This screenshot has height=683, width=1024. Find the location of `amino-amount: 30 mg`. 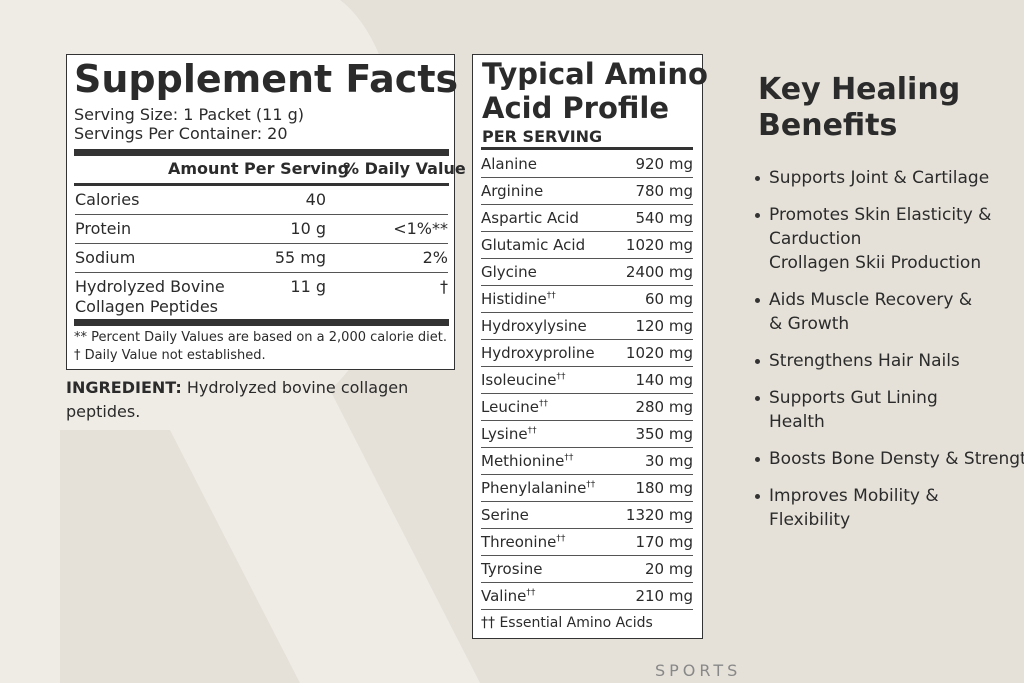

amino-amount: 30 mg is located at coordinates (669, 461).